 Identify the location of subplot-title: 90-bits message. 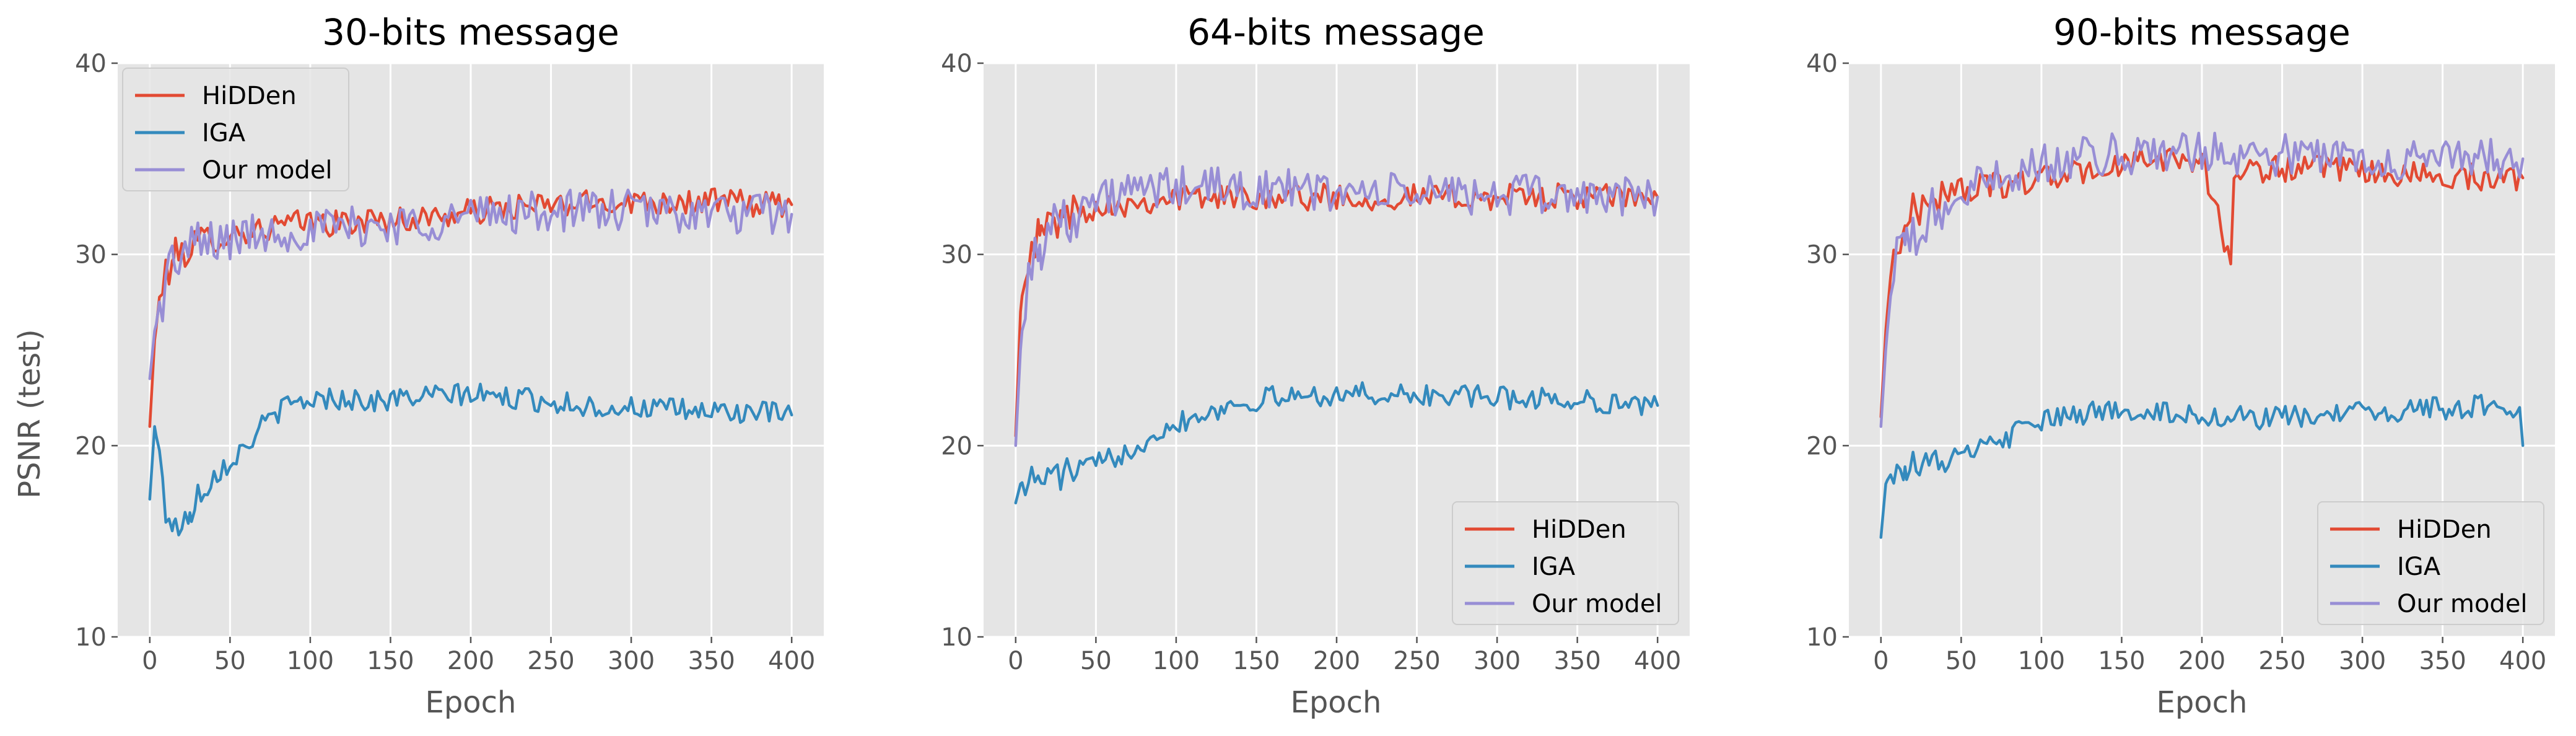
(2202, 32).